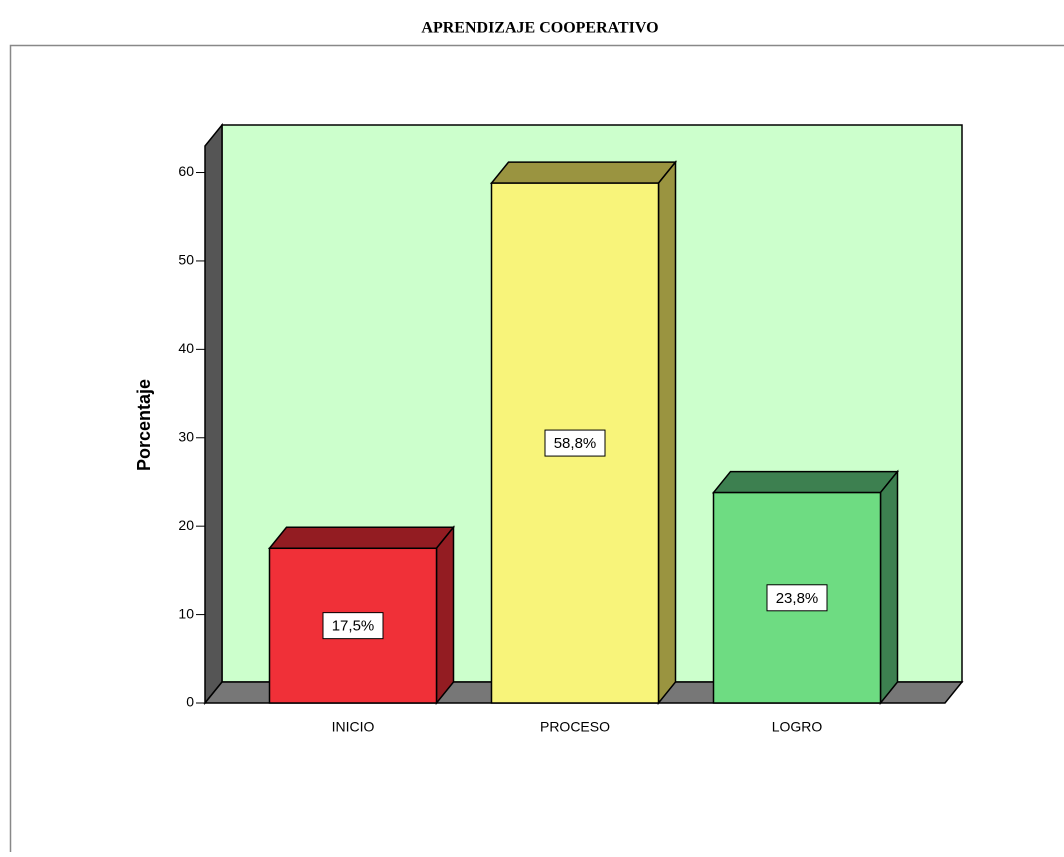 The height and width of the screenshot is (857, 1064). What do you see at coordinates (575, 443) in the screenshot?
I see `value-label: 58,8%` at bounding box center [575, 443].